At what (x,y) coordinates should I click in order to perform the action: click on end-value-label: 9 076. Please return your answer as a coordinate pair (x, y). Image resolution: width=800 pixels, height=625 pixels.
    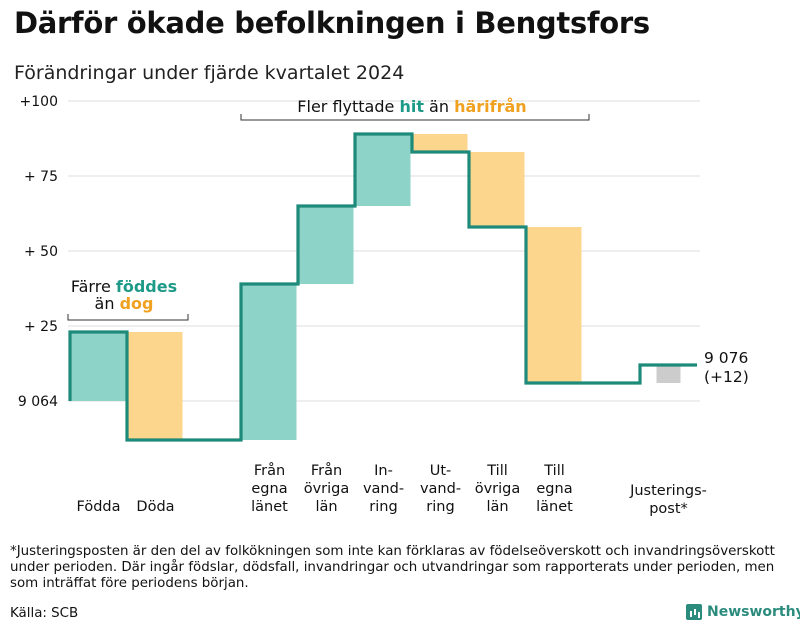
    Looking at the image, I should click on (726, 358).